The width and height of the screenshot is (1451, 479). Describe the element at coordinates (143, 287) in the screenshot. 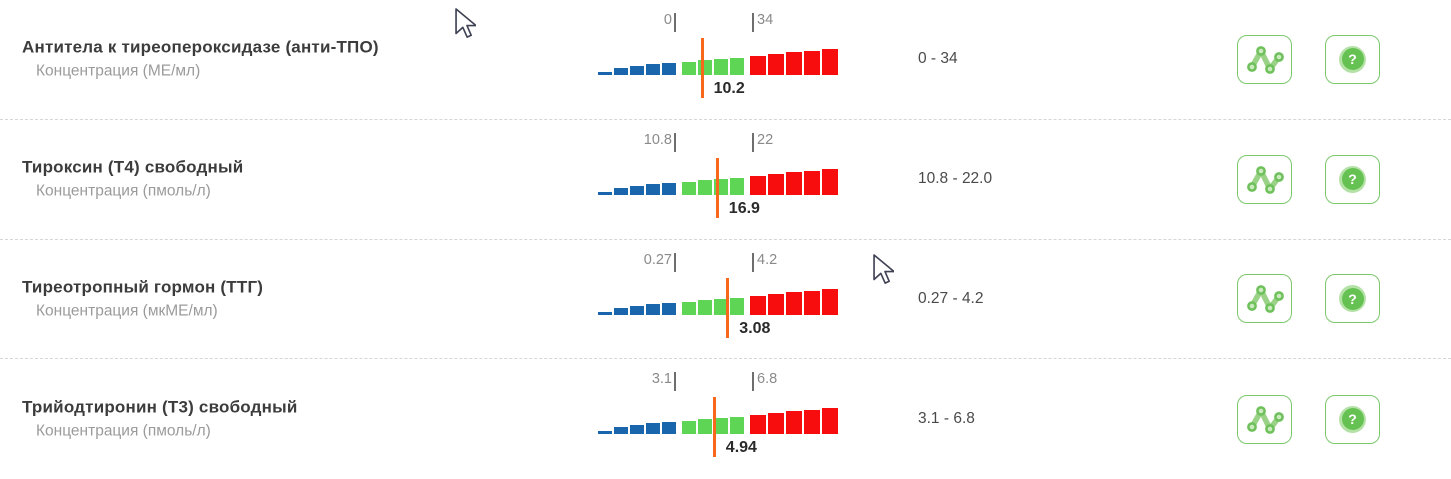

I see `analyte-title: Тиреотропный гормон (ТТГ)` at that location.